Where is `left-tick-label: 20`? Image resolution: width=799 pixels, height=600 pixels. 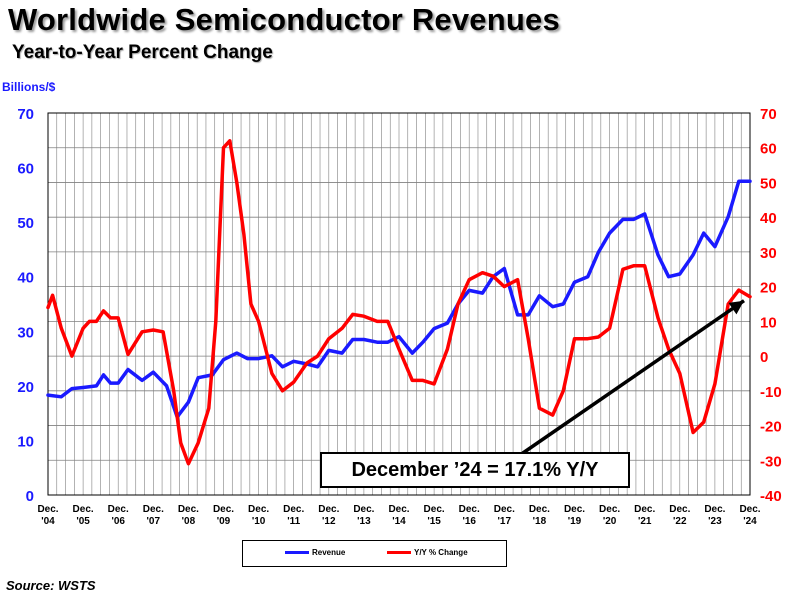
left-tick-label: 20 is located at coordinates (25, 387).